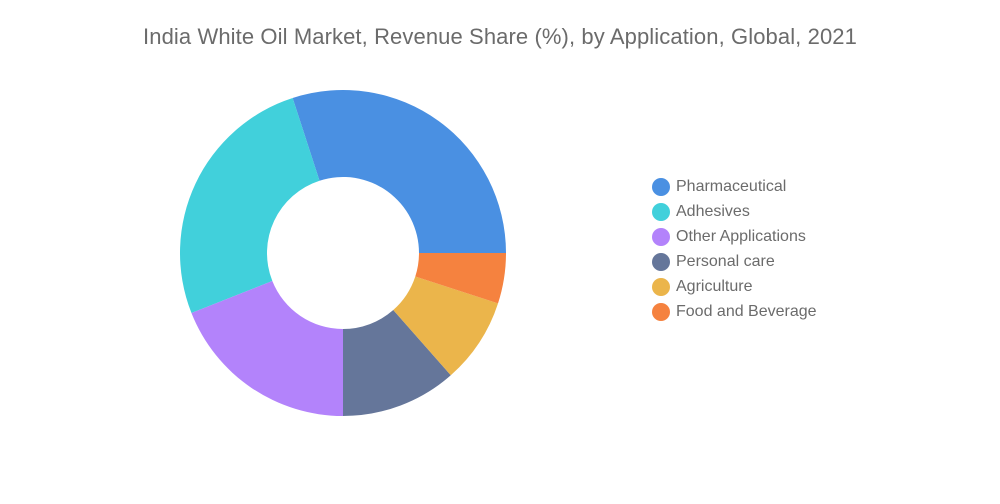 This screenshot has height=504, width=1000. I want to click on legend-label: Food and Beverage, so click(746, 311).